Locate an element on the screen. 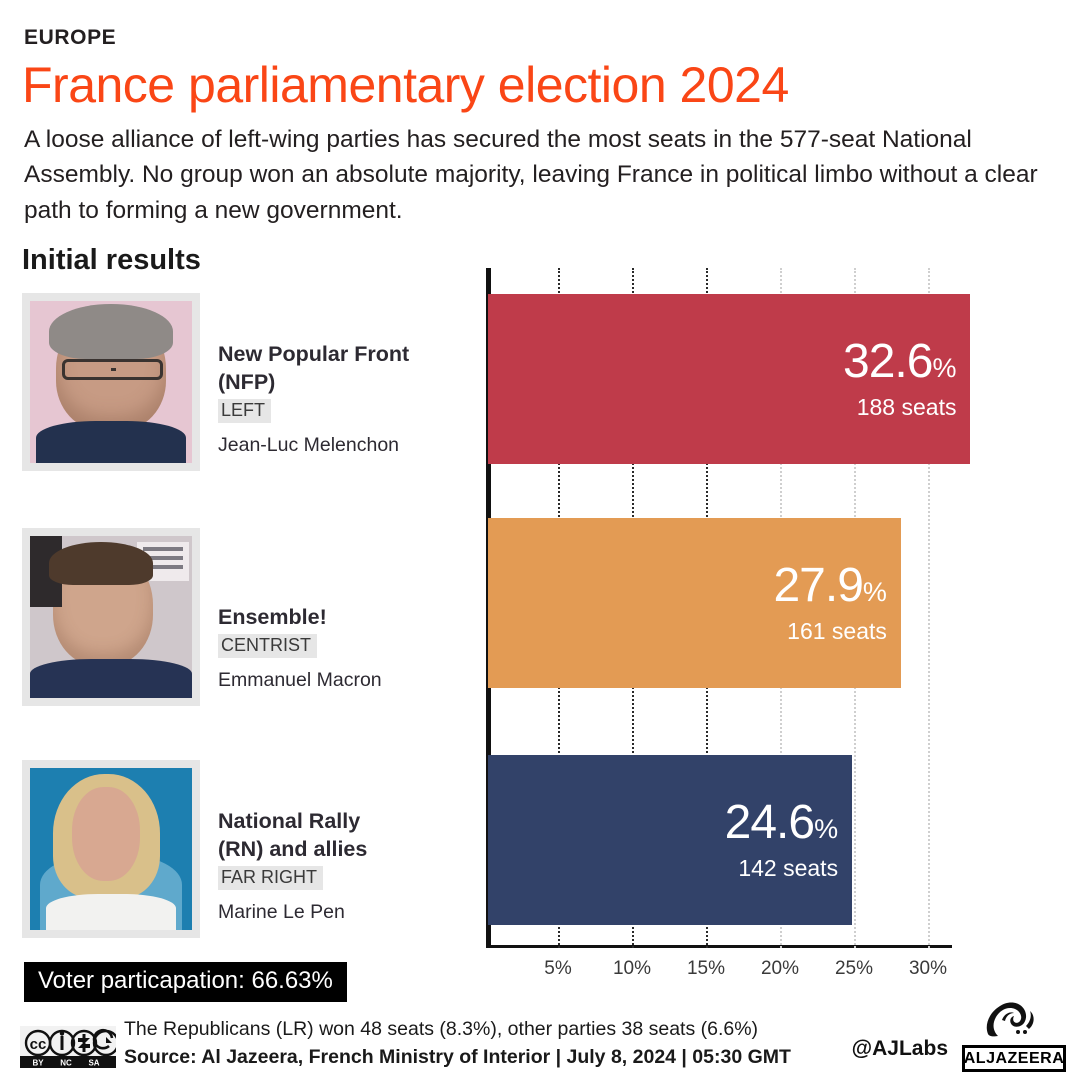 Image resolution: width=1080 pixels, height=1080 pixels. party-meta: Ensemble! CENTRIST Emmanuel Macron is located at coordinates (345, 617).